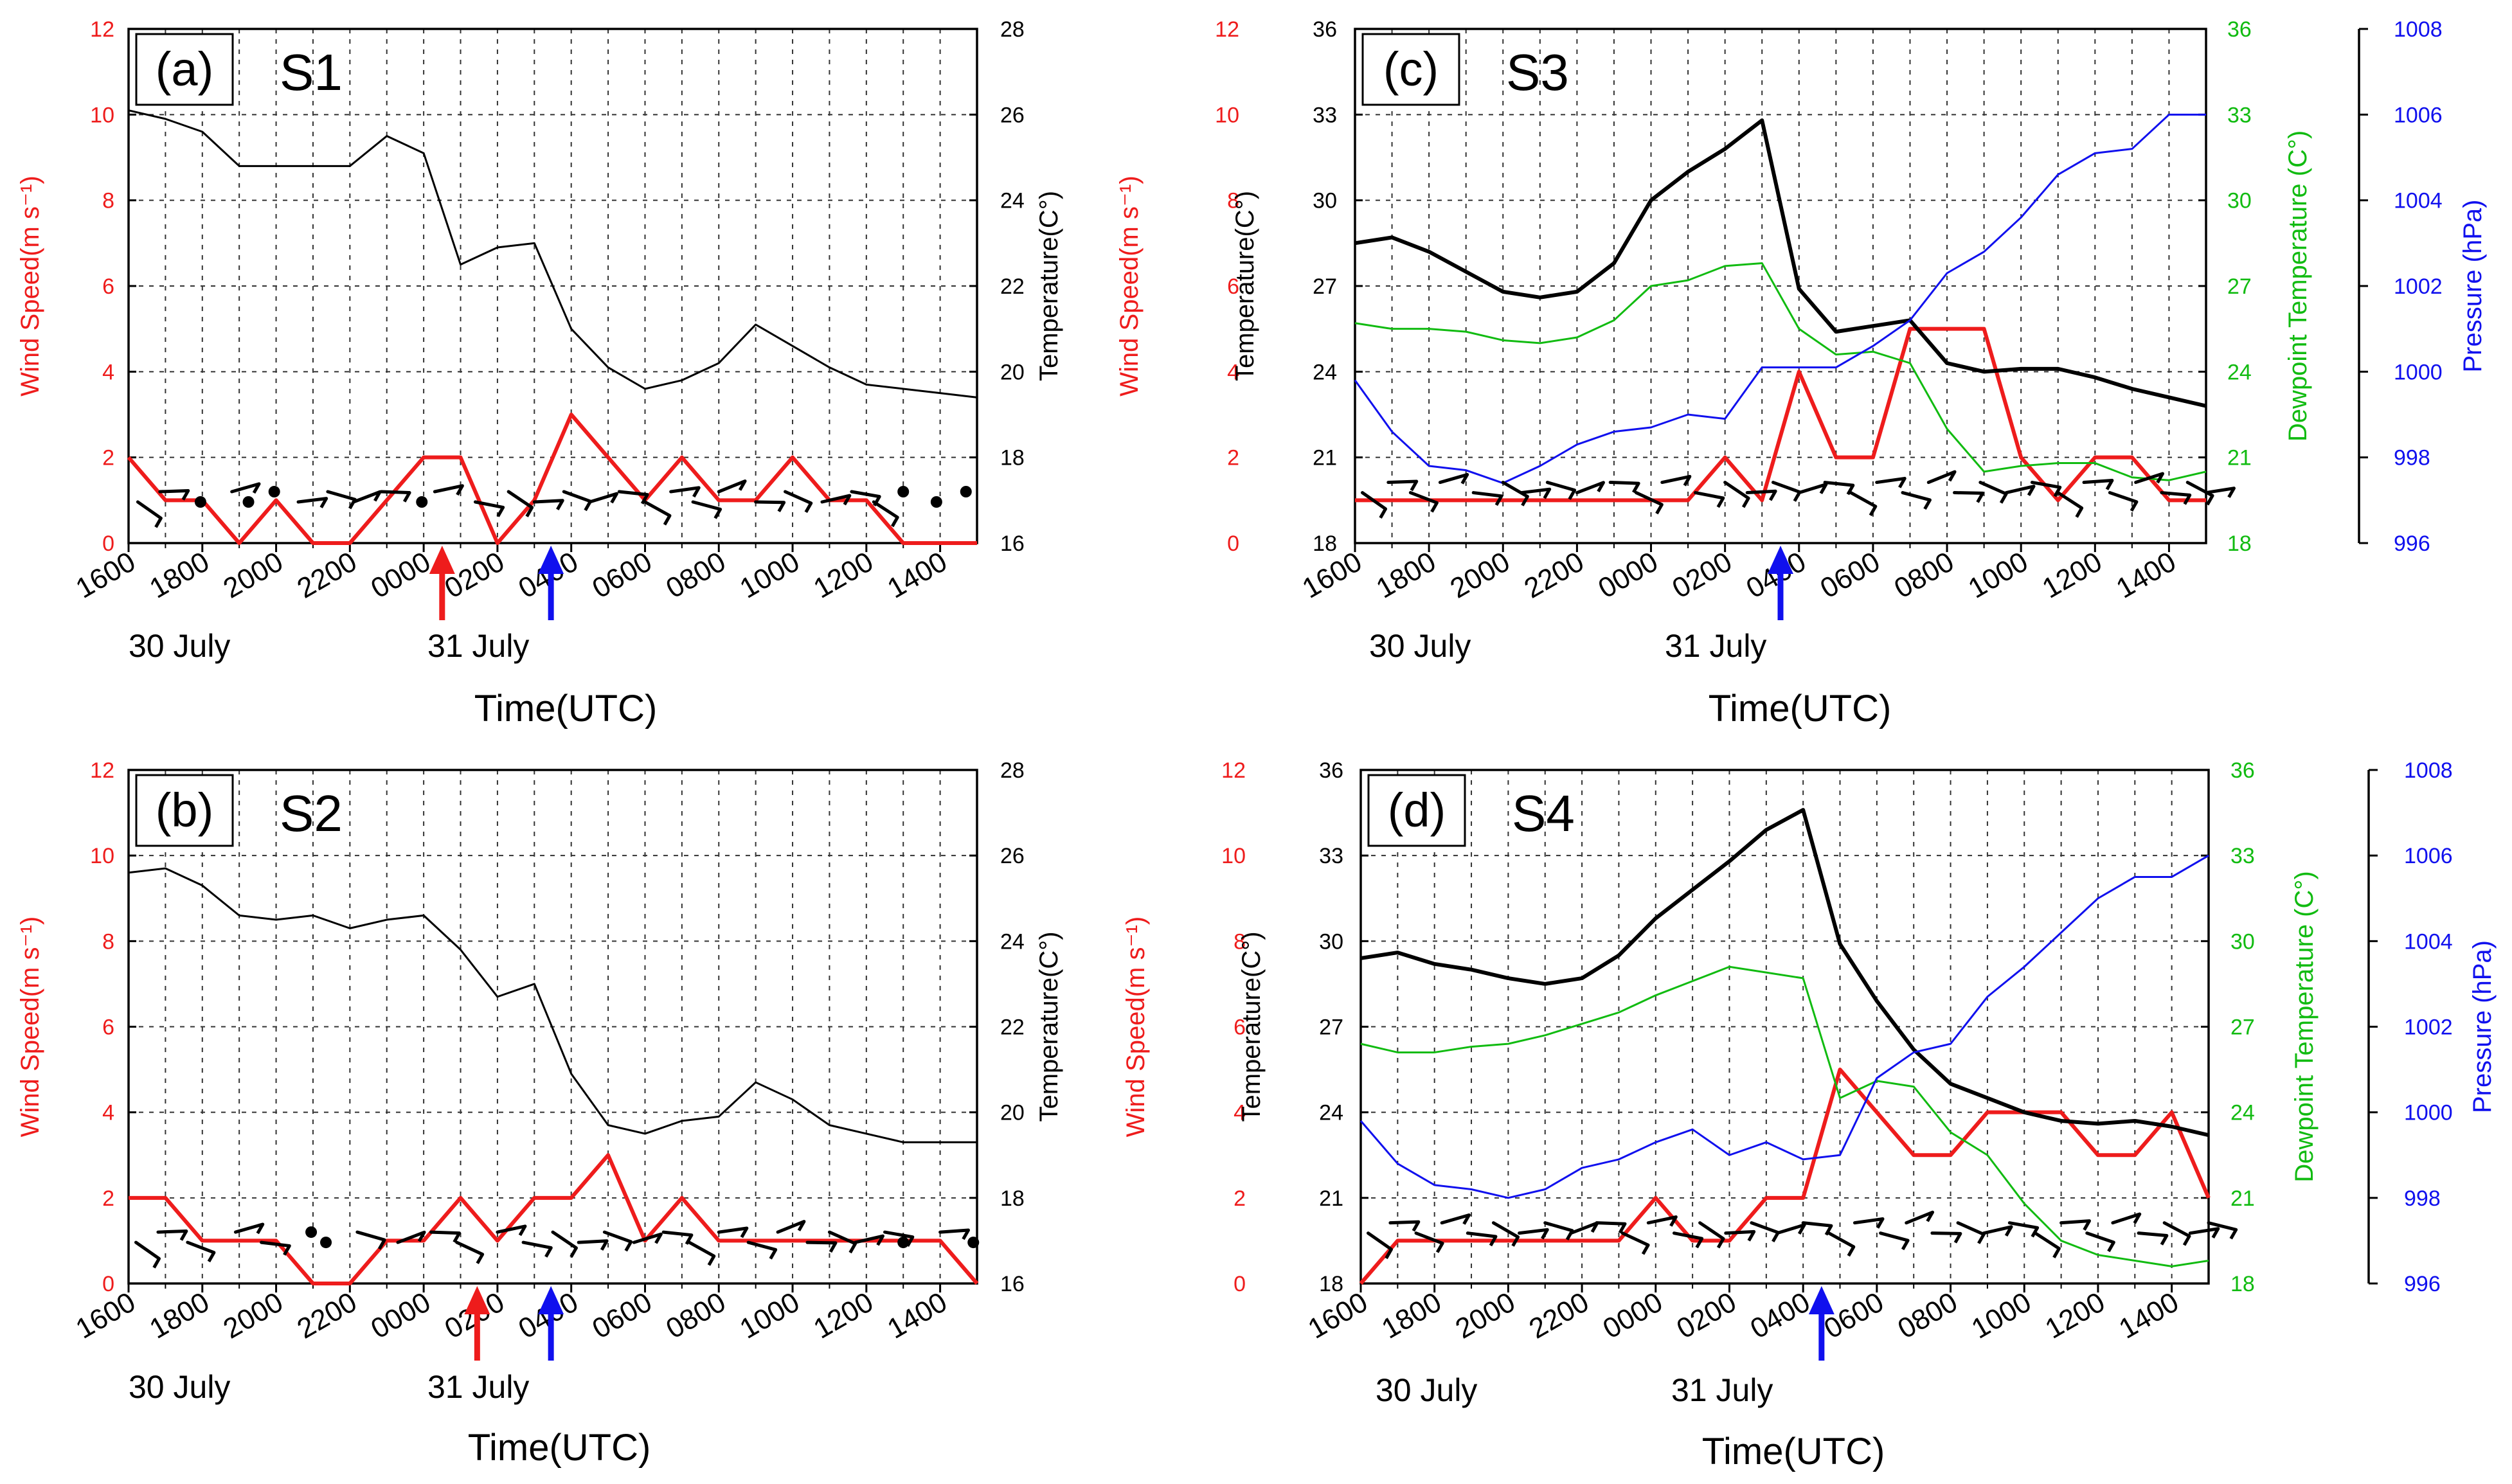 The image size is (2512, 1484). I want to click on temperature-tick-label: 30, so click(1325, 201).